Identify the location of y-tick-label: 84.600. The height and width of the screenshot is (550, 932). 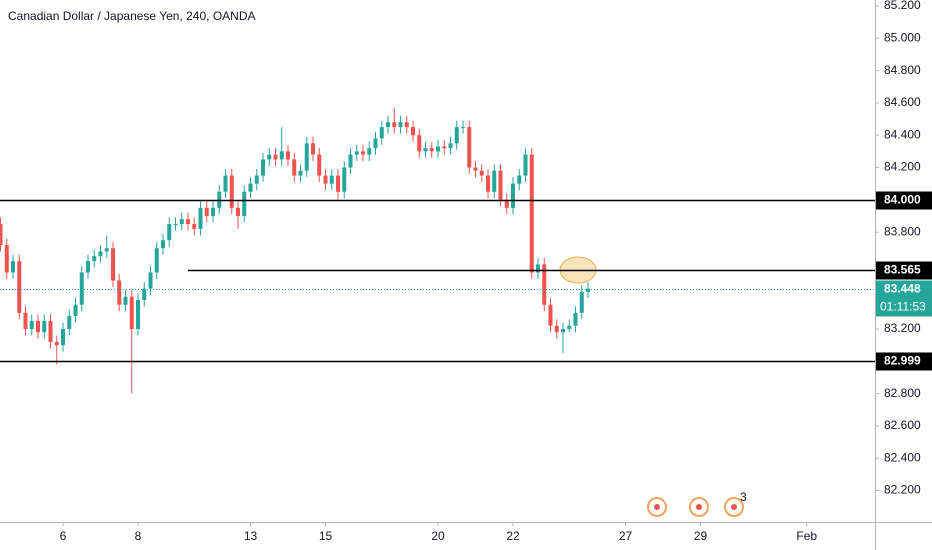
(902, 102).